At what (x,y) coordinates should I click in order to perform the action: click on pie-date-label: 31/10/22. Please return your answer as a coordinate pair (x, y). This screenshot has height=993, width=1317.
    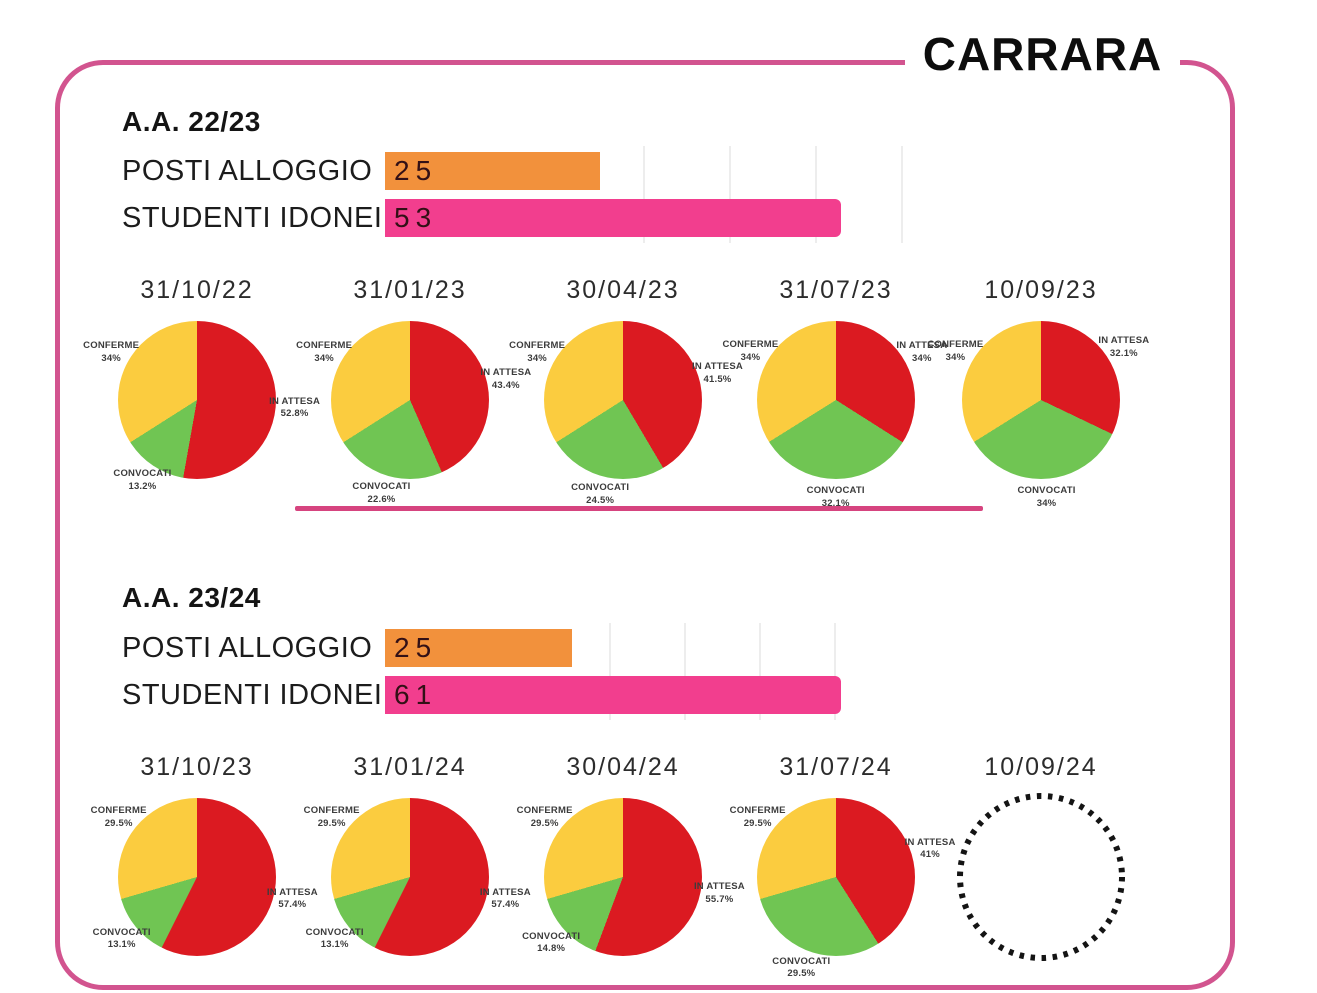
    Looking at the image, I should click on (197, 290).